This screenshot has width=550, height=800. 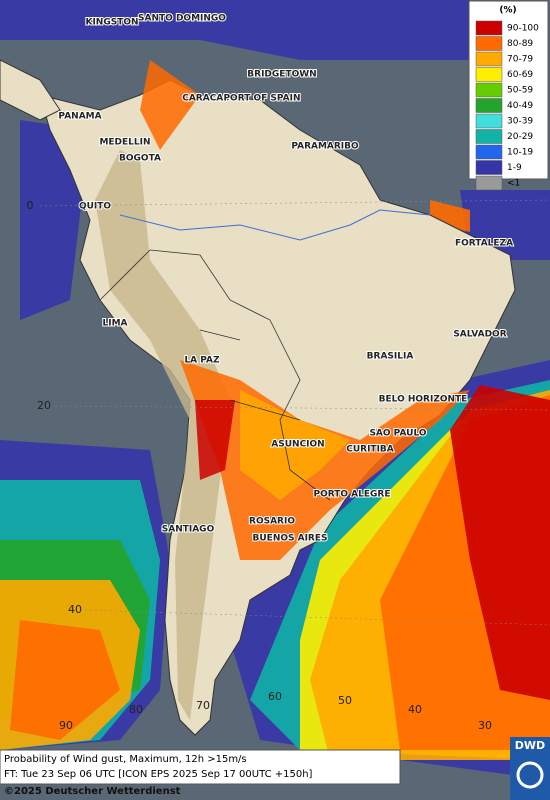 What do you see at coordinates (290, 539) in the screenshot?
I see `city-label: BUENOS AIRES` at bounding box center [290, 539].